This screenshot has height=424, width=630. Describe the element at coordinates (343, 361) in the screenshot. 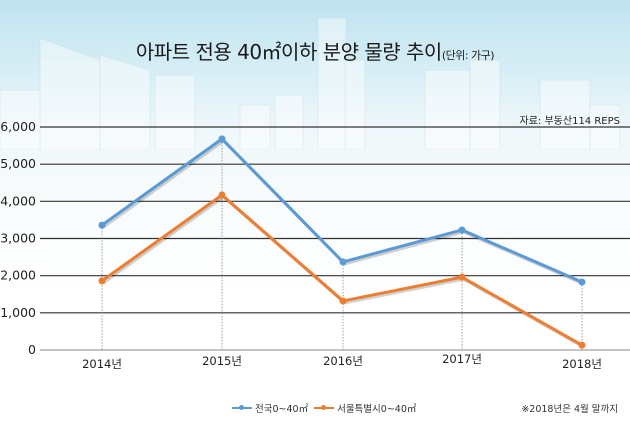

I see `x-tick-label: 2016년` at that location.